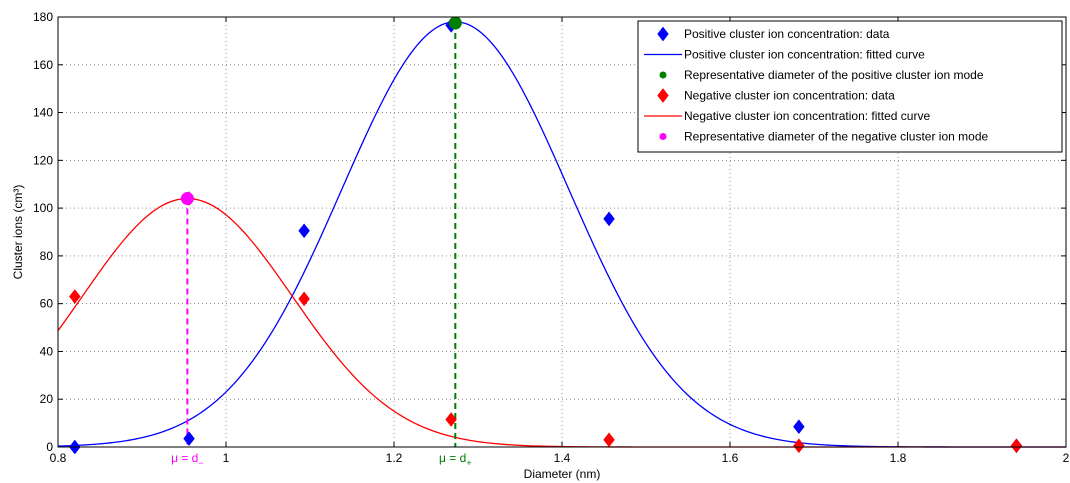 This screenshot has width=1070, height=483. I want to click on y-tick-label: 20, so click(47, 399).